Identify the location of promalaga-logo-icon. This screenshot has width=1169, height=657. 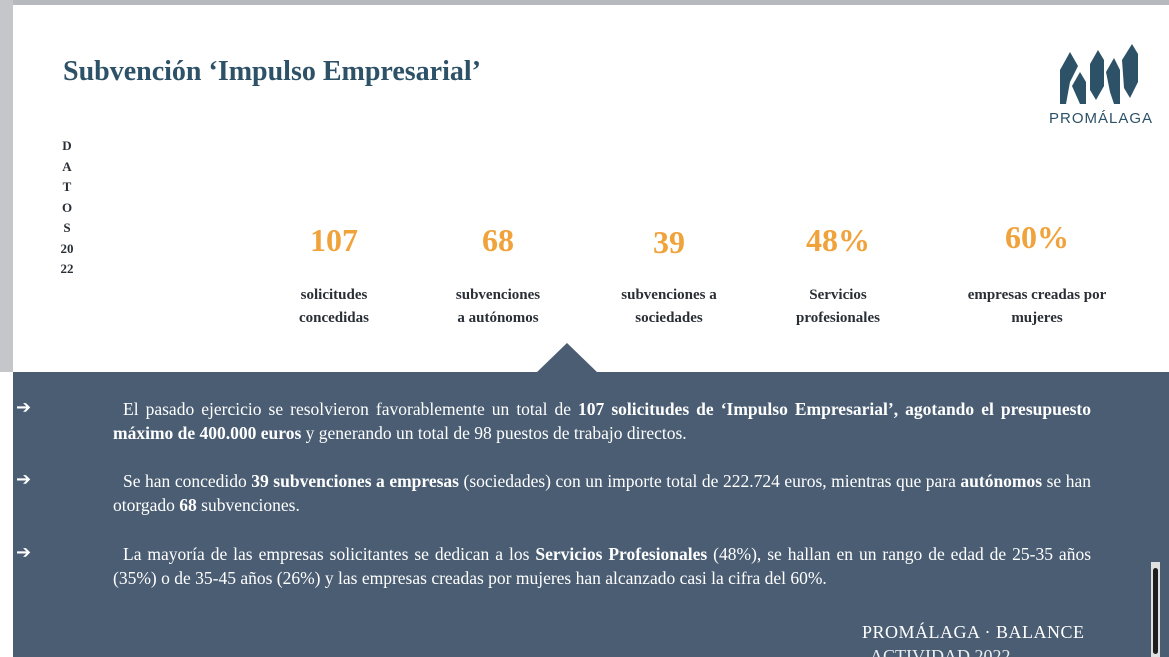
(1099, 74).